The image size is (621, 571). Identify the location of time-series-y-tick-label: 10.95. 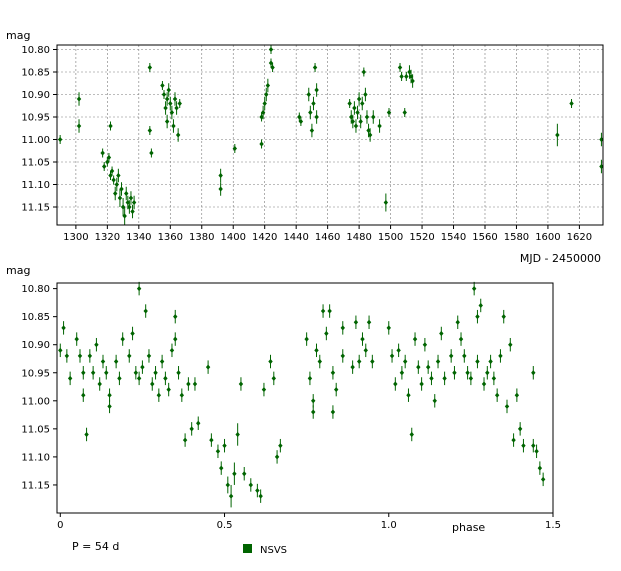
(35, 118).